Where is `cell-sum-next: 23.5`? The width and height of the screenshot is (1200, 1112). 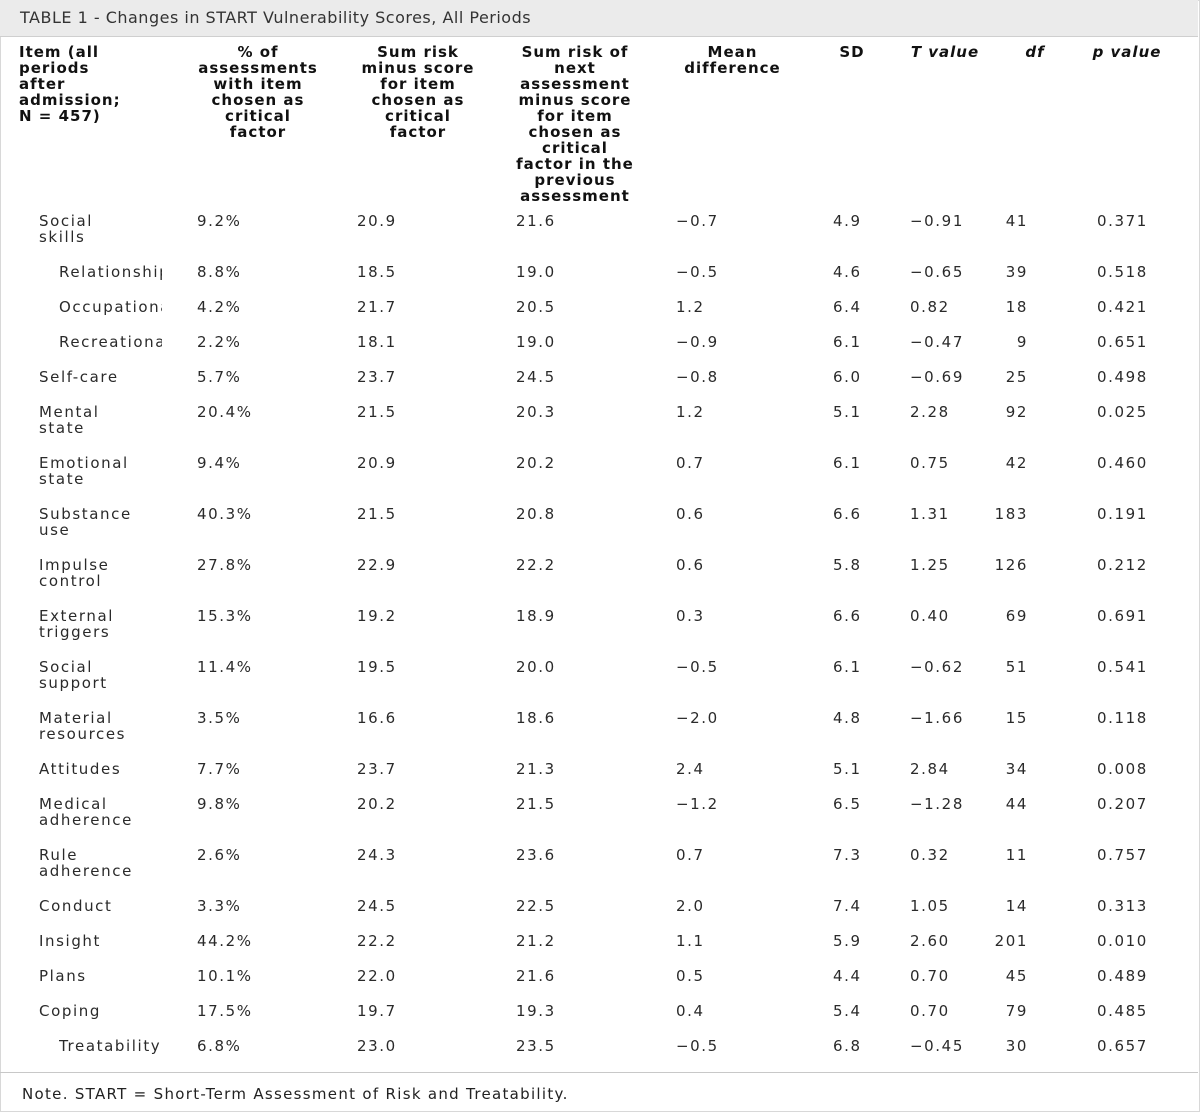 cell-sum-next: 23.5 is located at coordinates (536, 1046).